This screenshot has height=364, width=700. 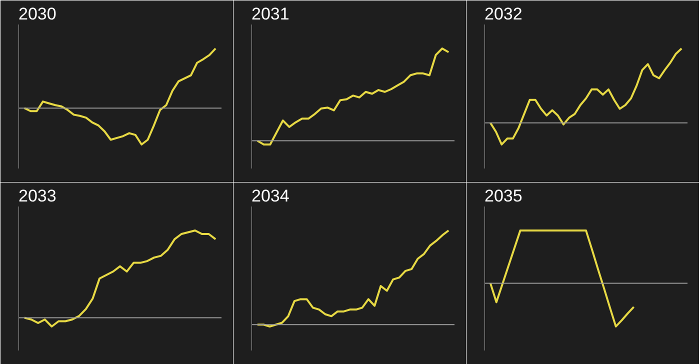 What do you see at coordinates (271, 196) in the screenshot?
I see `chart-title: 2034` at bounding box center [271, 196].